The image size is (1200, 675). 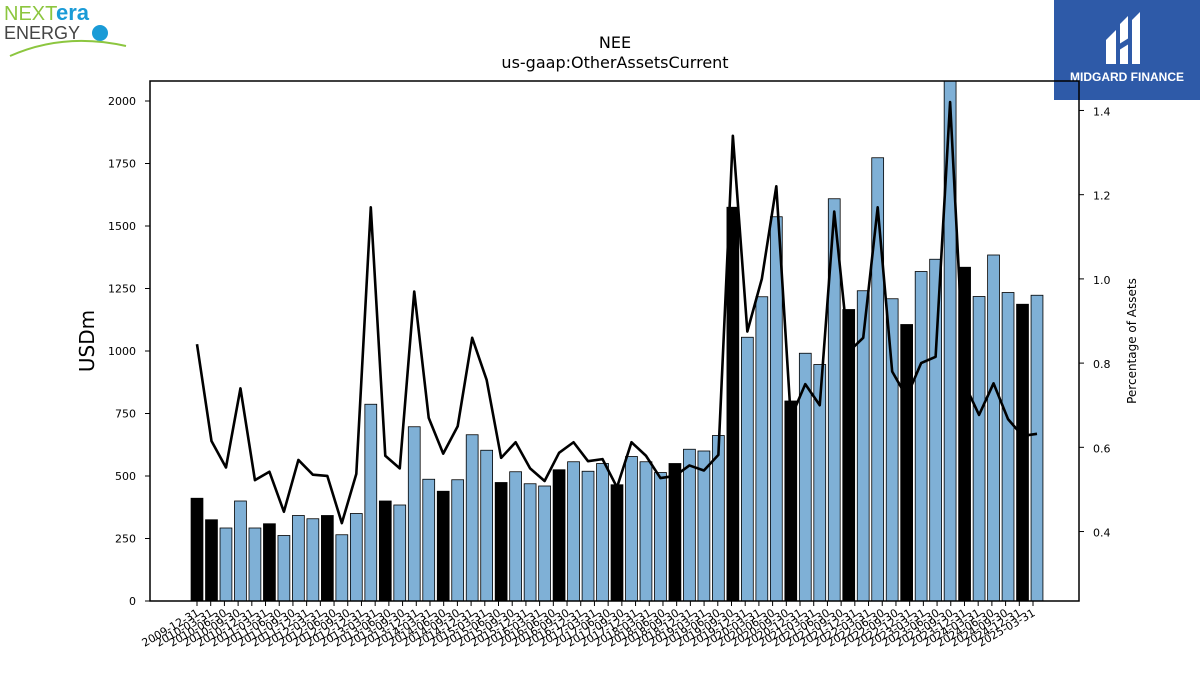 What do you see at coordinates (122, 351) in the screenshot?
I see `y-tick-label: 1000` at bounding box center [122, 351].